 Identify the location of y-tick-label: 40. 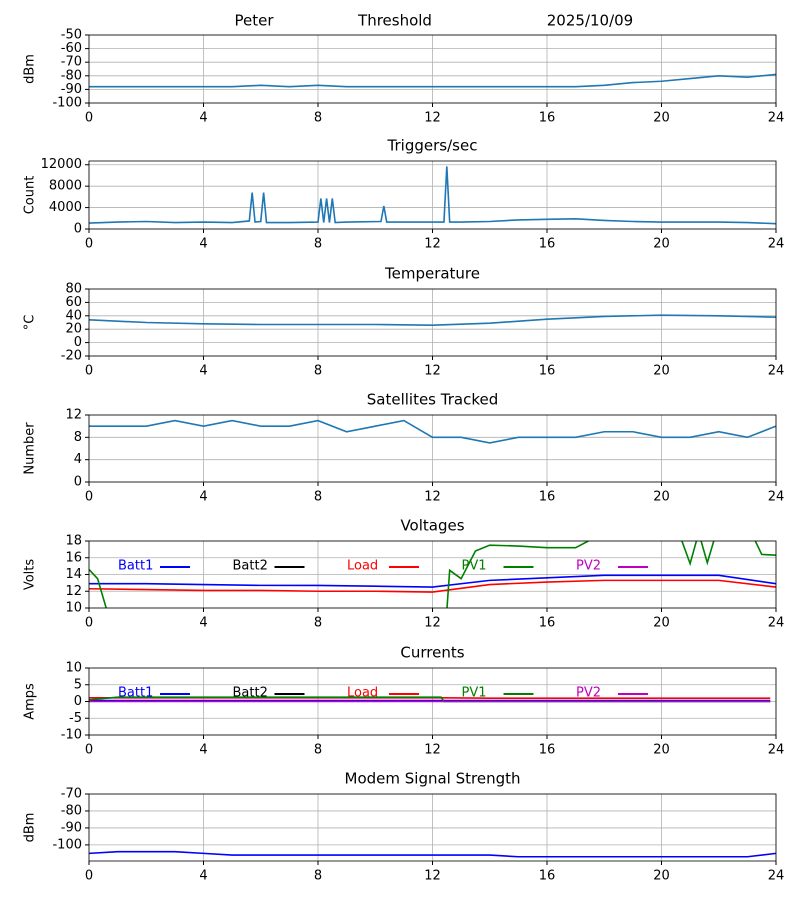
(73, 315).